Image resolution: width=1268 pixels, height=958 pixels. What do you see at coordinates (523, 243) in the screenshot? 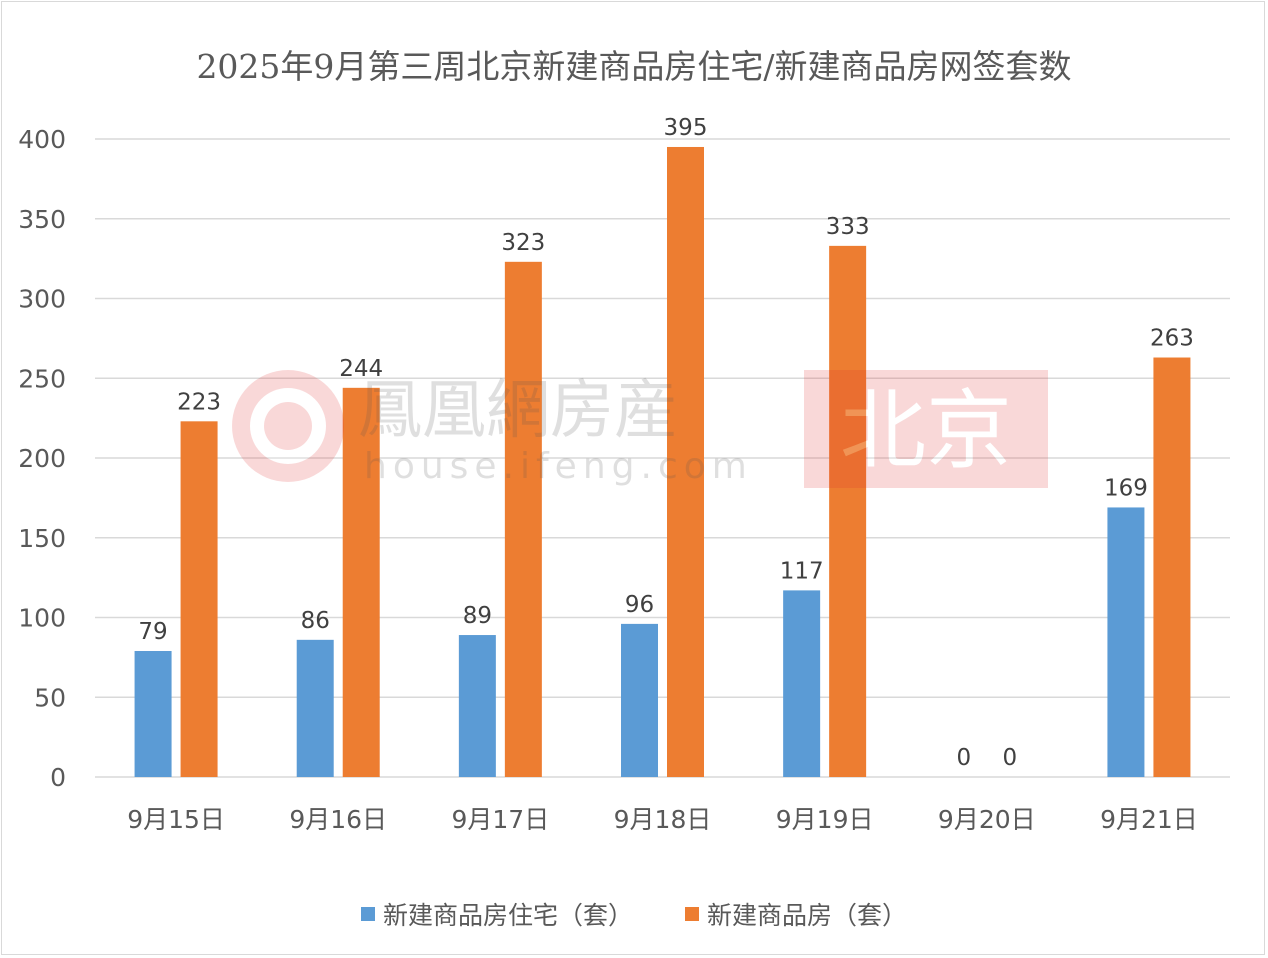
I see `data-label: 323` at bounding box center [523, 243].